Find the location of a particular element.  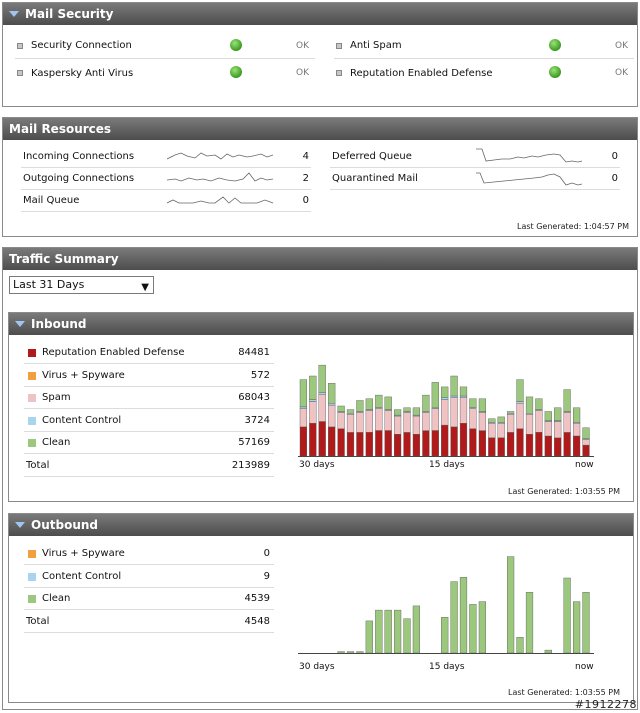

status-row: Anti Spam is located at coordinates (484, 46).